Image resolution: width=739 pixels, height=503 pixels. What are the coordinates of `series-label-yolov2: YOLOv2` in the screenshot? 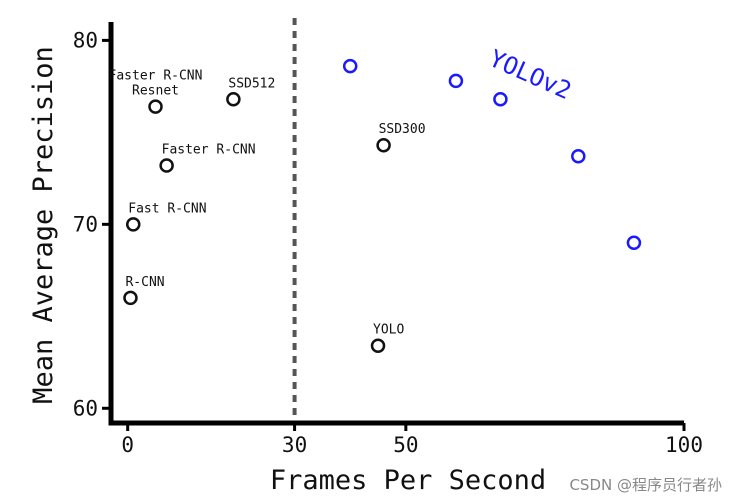 It's located at (530, 74).